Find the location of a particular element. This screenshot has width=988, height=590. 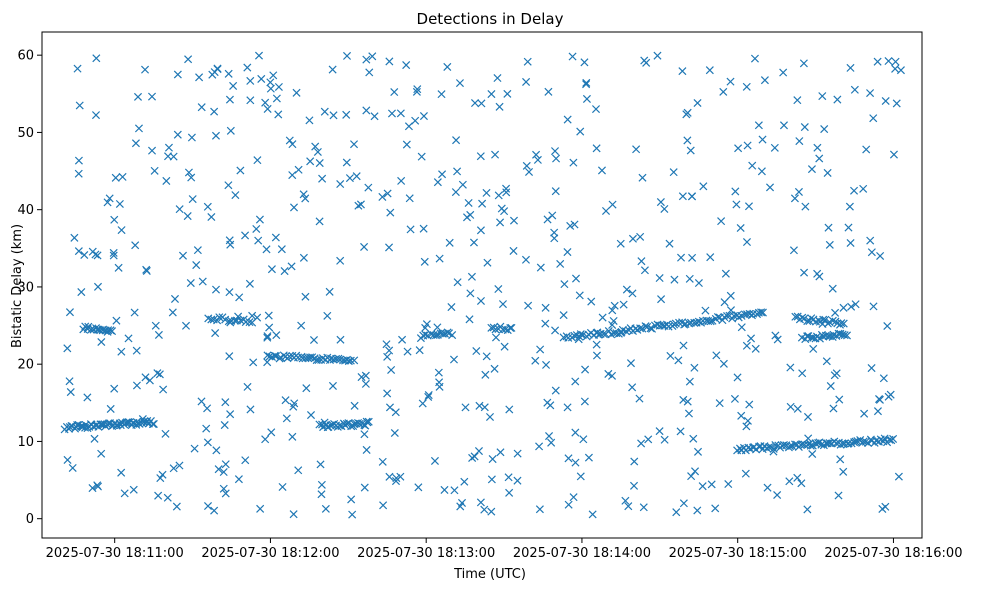

x-tick-label: 2025-07-30 18:11:00 is located at coordinates (115, 553).